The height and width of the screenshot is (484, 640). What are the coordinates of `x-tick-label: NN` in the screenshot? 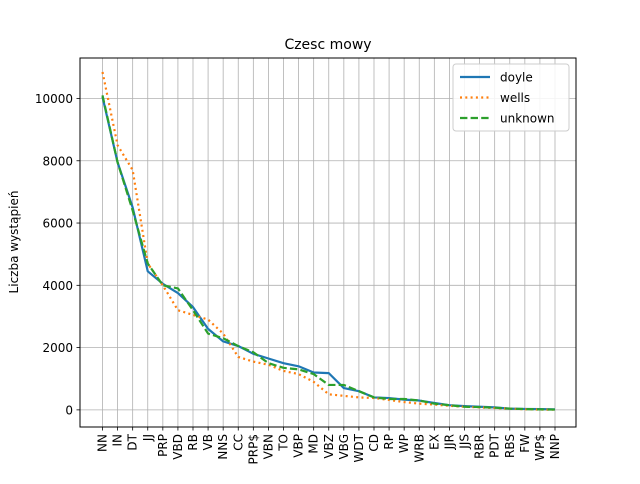 It's located at (103, 443).